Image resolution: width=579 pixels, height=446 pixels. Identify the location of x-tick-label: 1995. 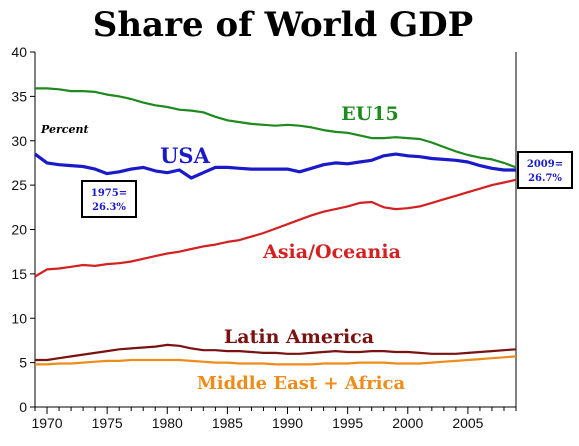
(347, 423).